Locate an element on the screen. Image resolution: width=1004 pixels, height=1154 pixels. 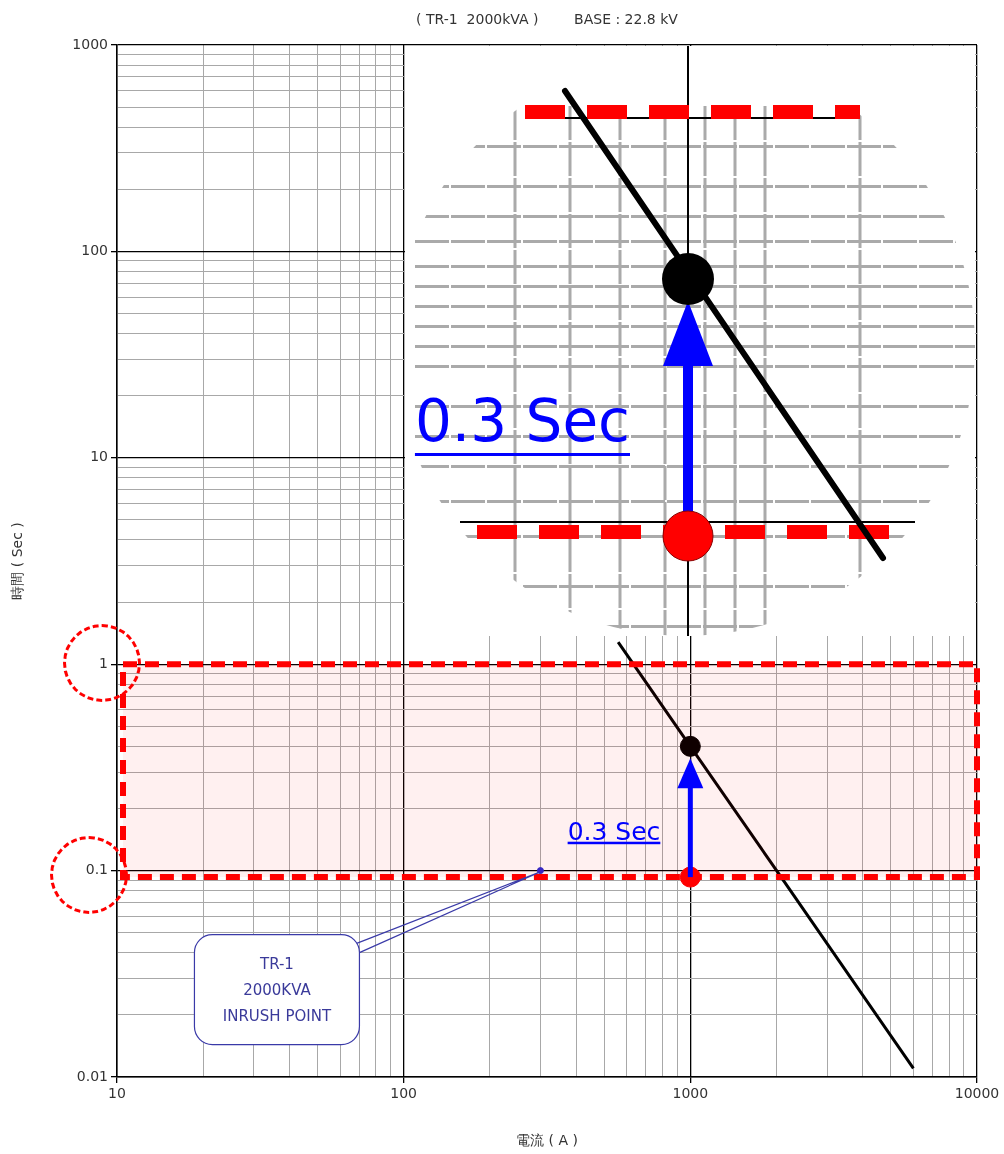
y-tick-label: 0.1 is located at coordinates (96, 869).